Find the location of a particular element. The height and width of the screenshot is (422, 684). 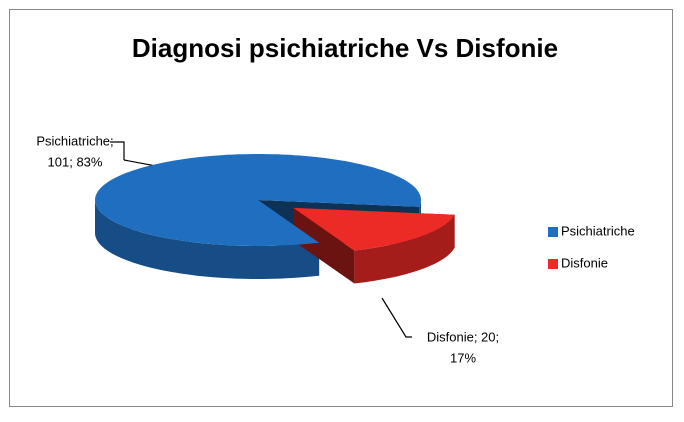

data-label: Psichiatriche; is located at coordinates (74, 140).